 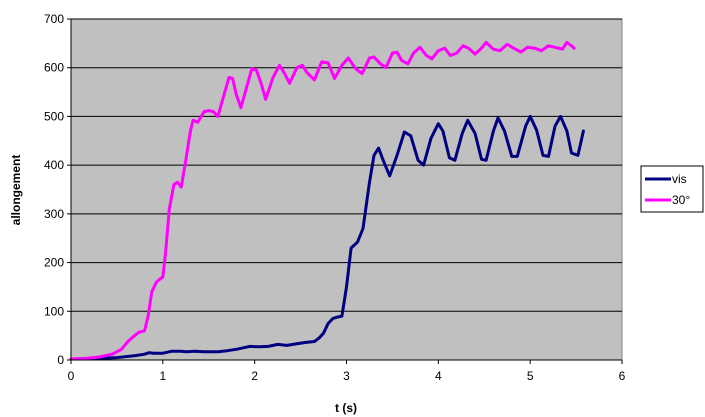 I want to click on y-tick-label: 600, so click(x=54, y=68).